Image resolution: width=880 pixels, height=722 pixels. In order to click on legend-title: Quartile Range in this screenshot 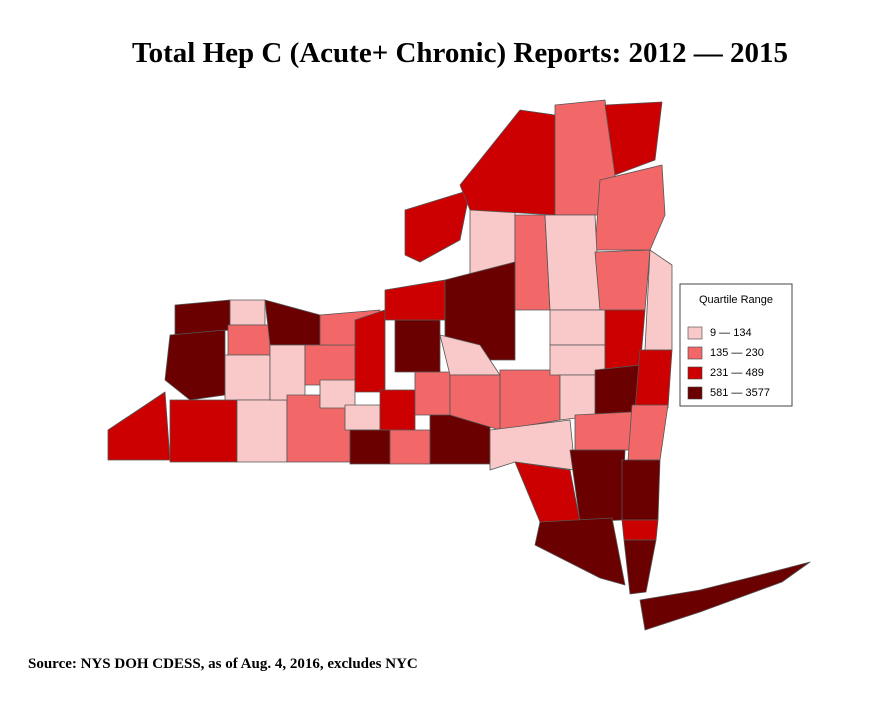, I will do `click(736, 300)`.